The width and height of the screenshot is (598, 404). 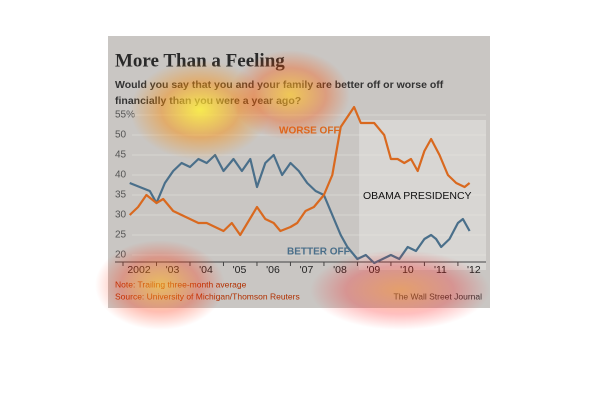 What do you see at coordinates (240, 270) in the screenshot?
I see `x-tick-label: '05` at bounding box center [240, 270].